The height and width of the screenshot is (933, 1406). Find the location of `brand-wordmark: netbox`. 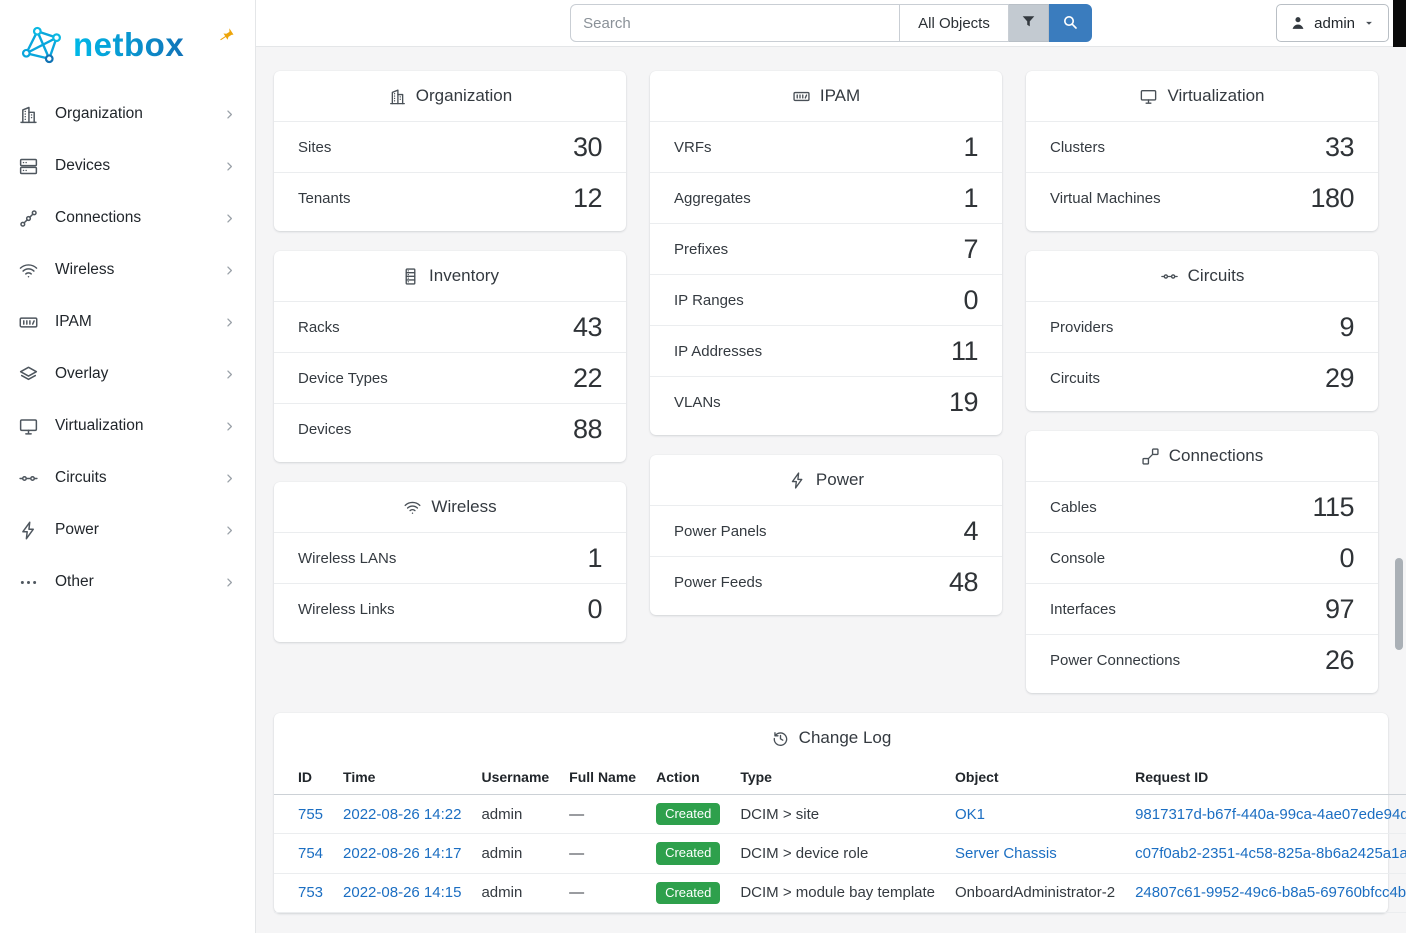

brand-wordmark: netbox is located at coordinates (129, 44).